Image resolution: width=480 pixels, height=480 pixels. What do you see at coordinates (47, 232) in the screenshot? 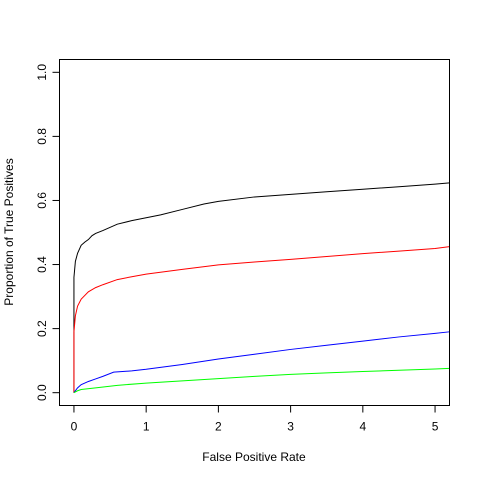
I see `y-axis: 0.0 0.2 0.4 0.6 0.8 1.0` at bounding box center [47, 232].